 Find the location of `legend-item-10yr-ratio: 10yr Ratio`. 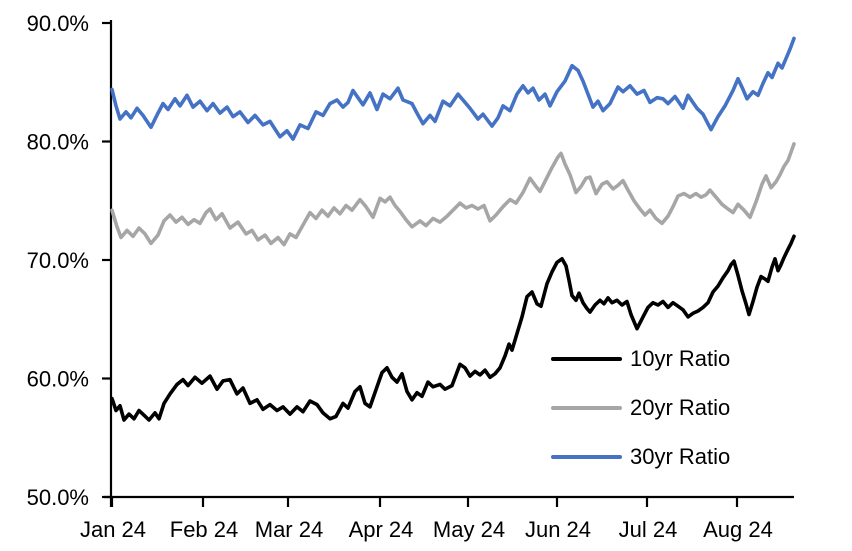

legend-item-10yr-ratio: 10yr Ratio is located at coordinates (640, 359).